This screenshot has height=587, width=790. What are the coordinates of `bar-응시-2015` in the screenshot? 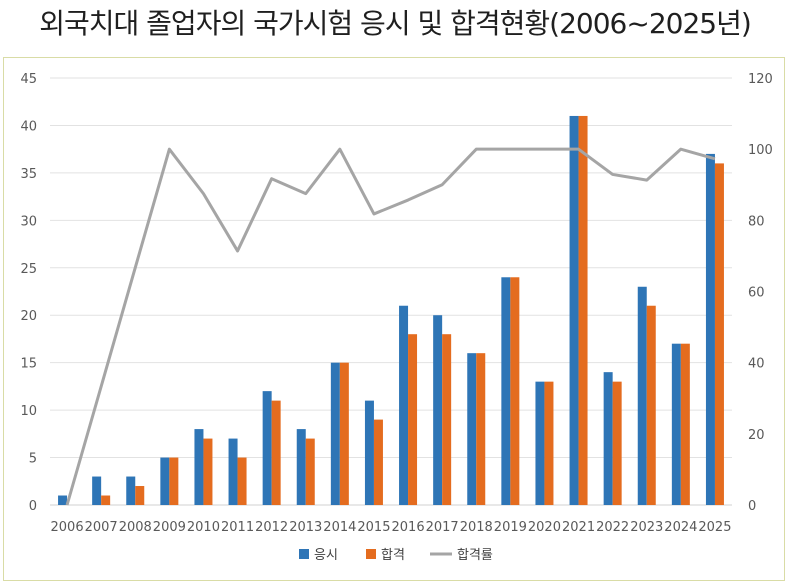 It's located at (369, 452).